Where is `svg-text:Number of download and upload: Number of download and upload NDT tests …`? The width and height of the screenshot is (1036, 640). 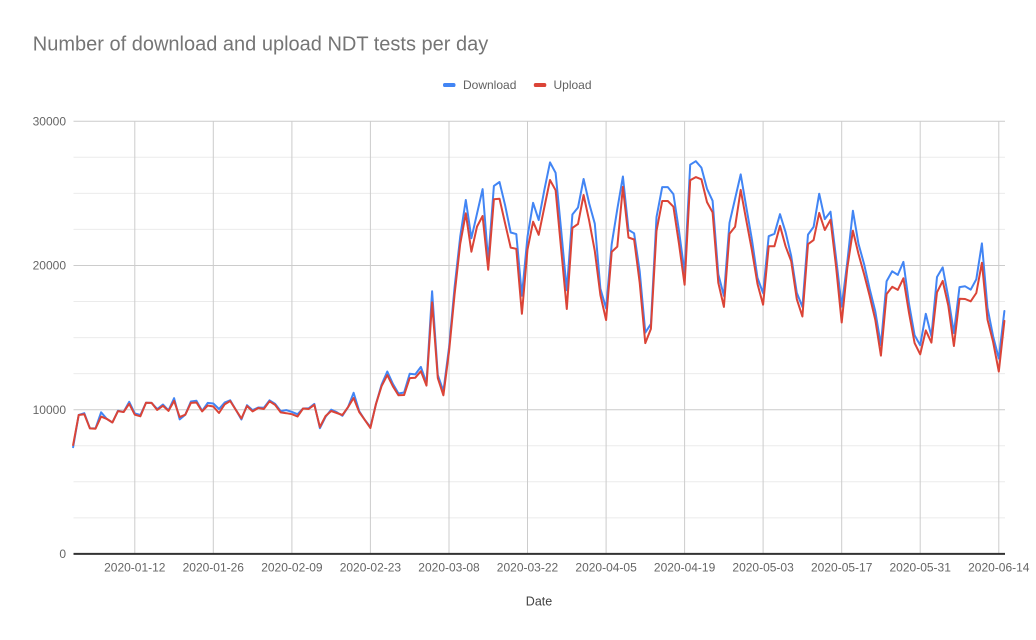 svg-text:Number of download and upload: Number of download and upload NDT tests … is located at coordinates (260, 45).